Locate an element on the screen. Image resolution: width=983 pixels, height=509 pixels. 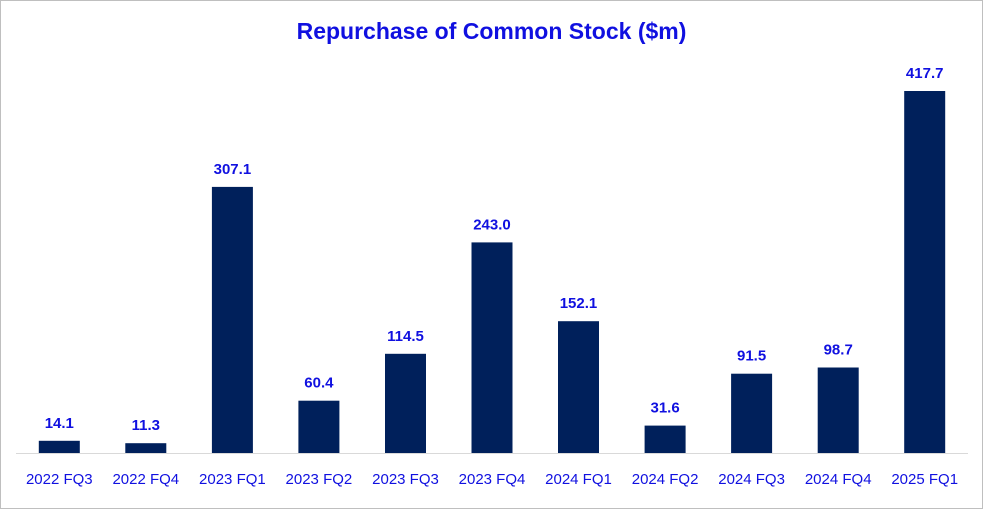
value-label: 31.6 is located at coordinates (664, 408).